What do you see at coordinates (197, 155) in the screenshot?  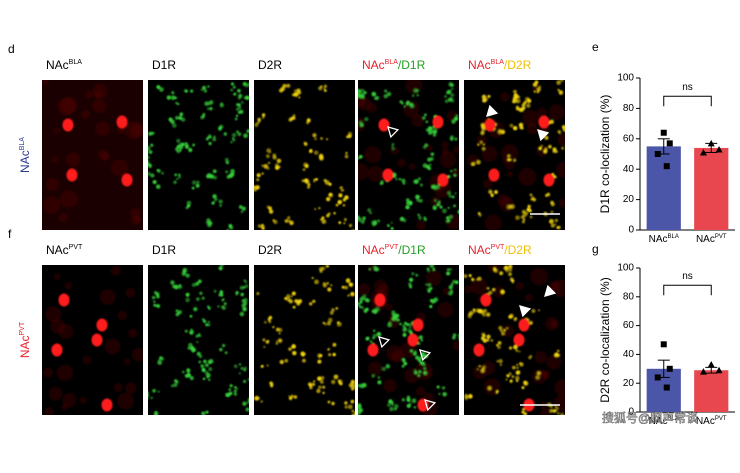 I see `image-content` at bounding box center [197, 155].